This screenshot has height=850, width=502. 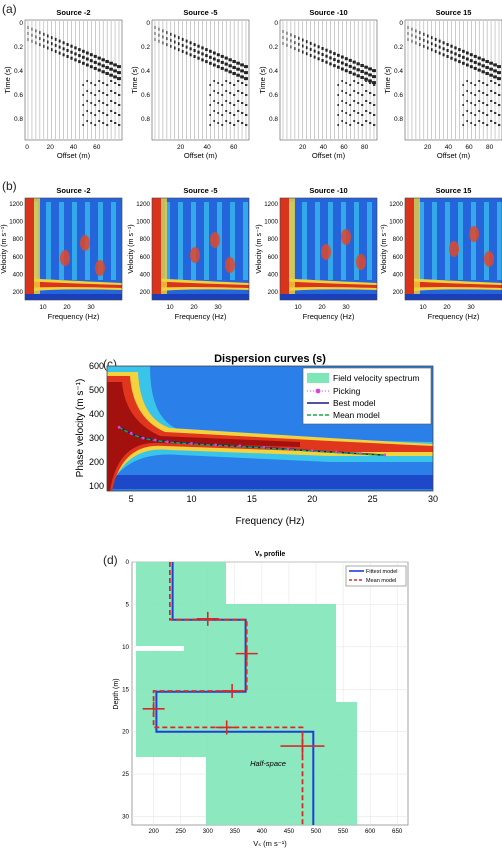 What do you see at coordinates (262, 80) in the screenshot?
I see `seismogram-ylabel: Time (s)` at bounding box center [262, 80].